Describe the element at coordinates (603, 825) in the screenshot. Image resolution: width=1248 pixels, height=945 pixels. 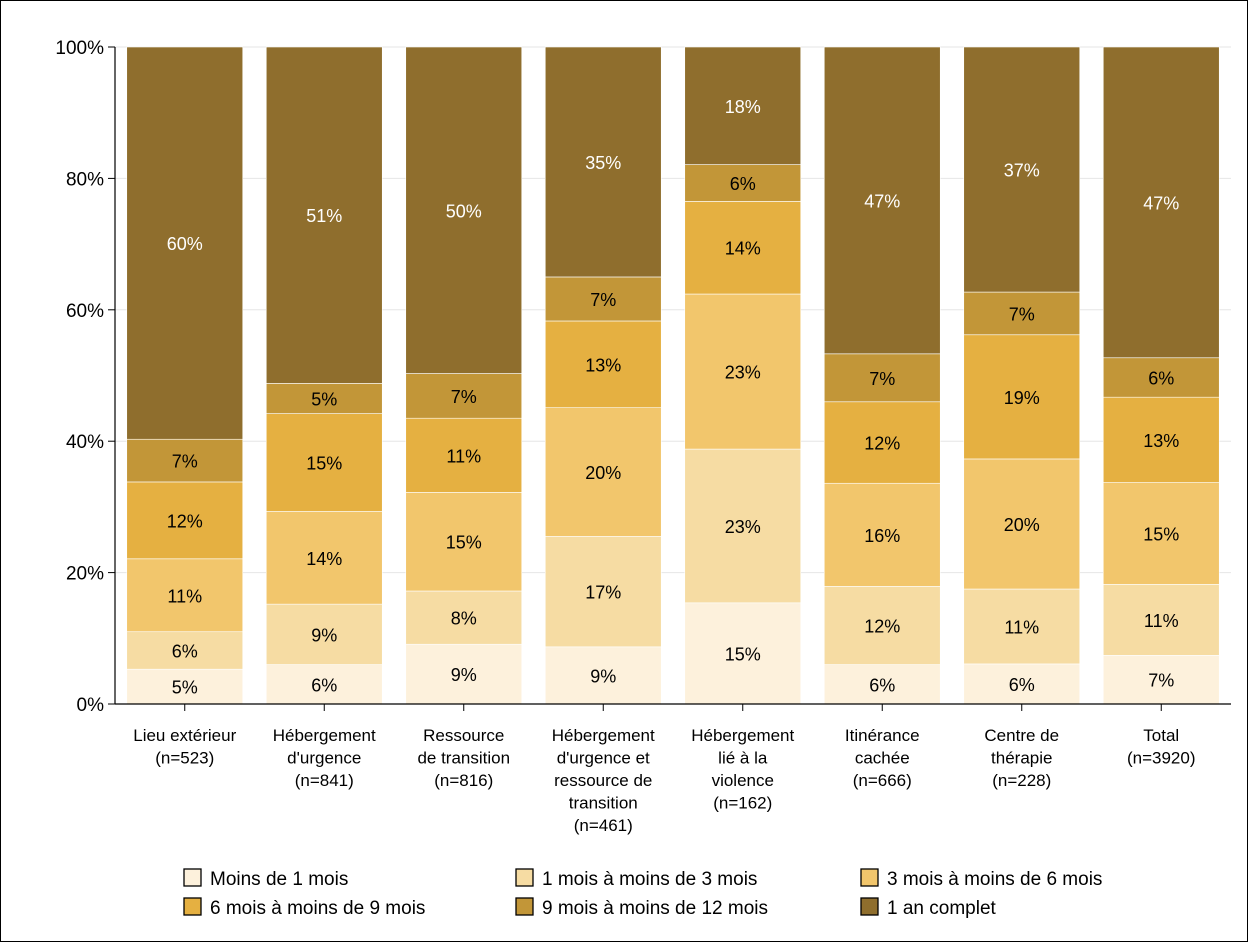
I see `x-tick-label: (n=461)` at that location.